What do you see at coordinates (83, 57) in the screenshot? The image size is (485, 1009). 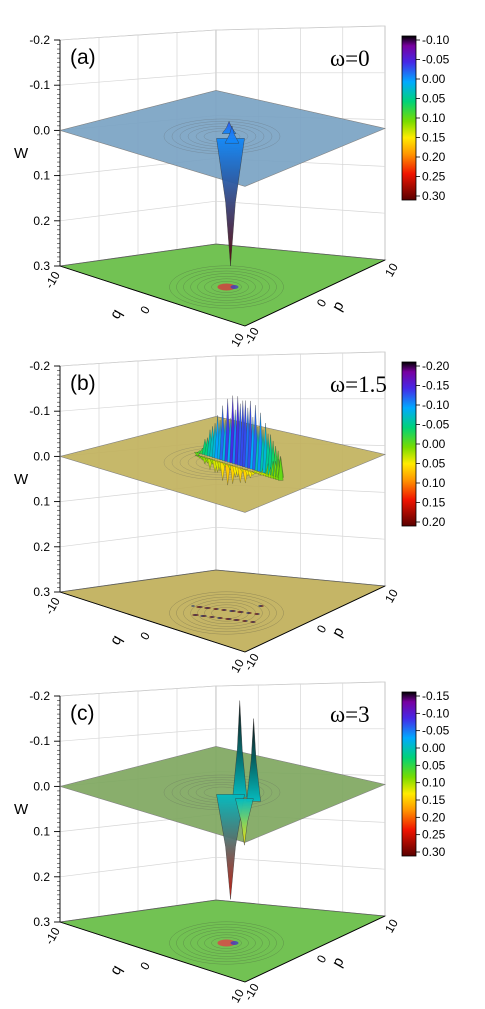 I see `panel-label: (a)` at bounding box center [83, 57].